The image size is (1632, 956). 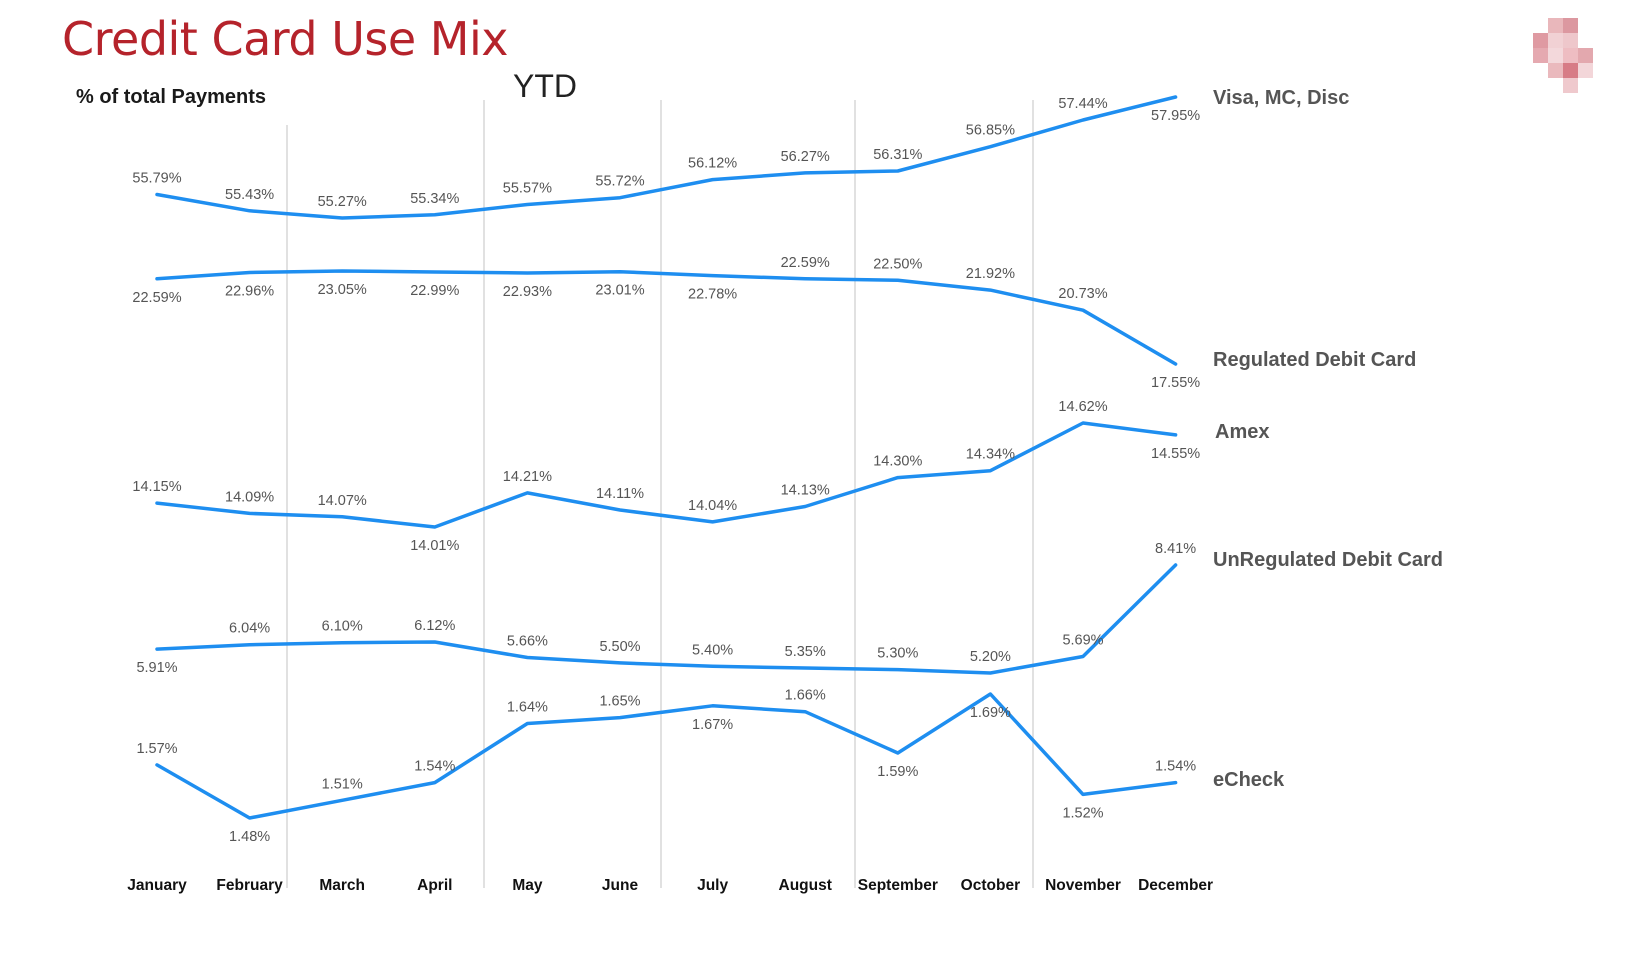 I want to click on data-label: 1.66%, so click(x=805, y=696).